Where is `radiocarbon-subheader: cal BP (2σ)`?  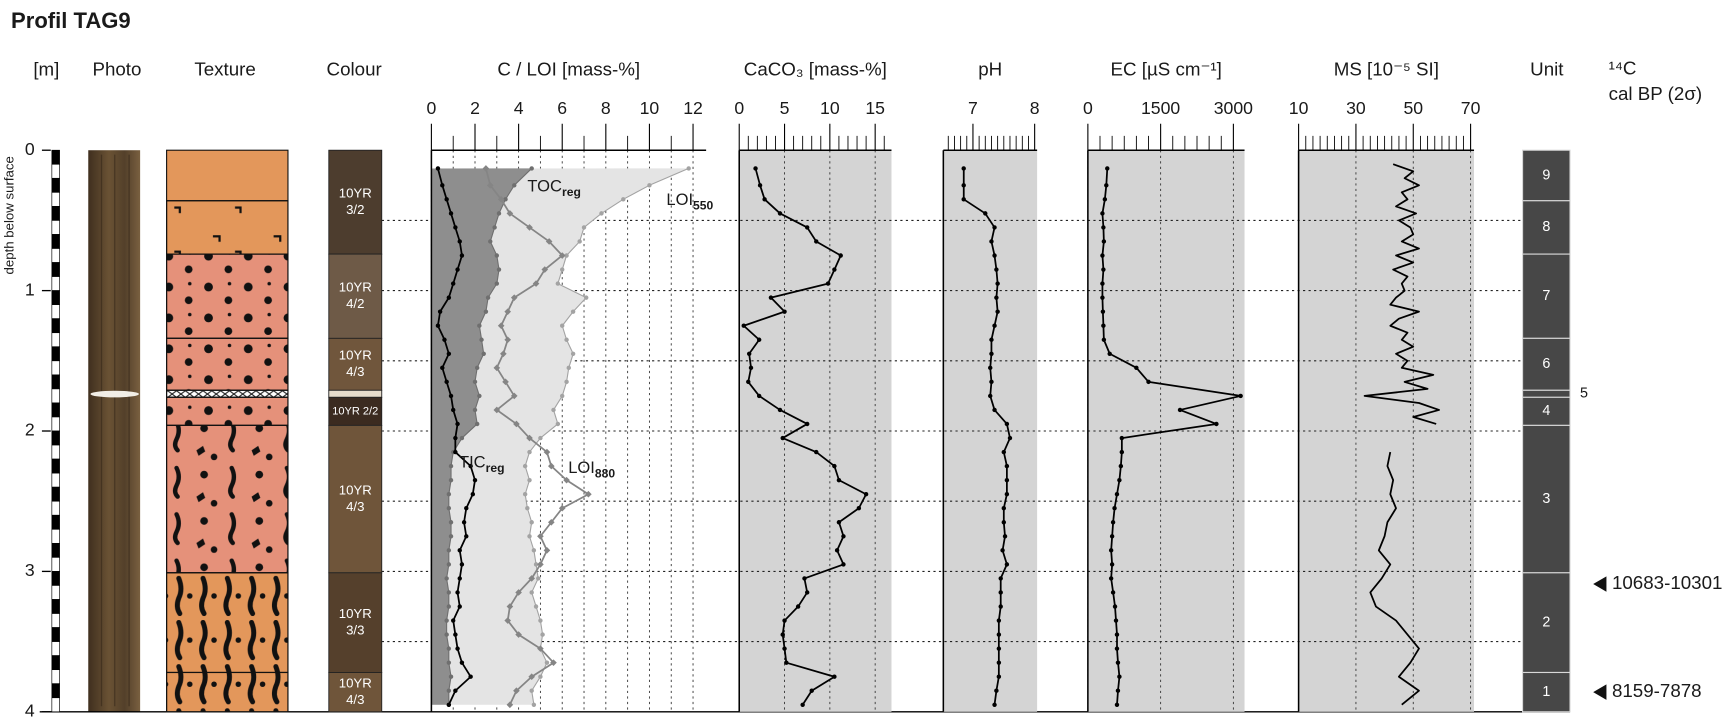 radiocarbon-subheader: cal BP (2σ) is located at coordinates (1656, 93).